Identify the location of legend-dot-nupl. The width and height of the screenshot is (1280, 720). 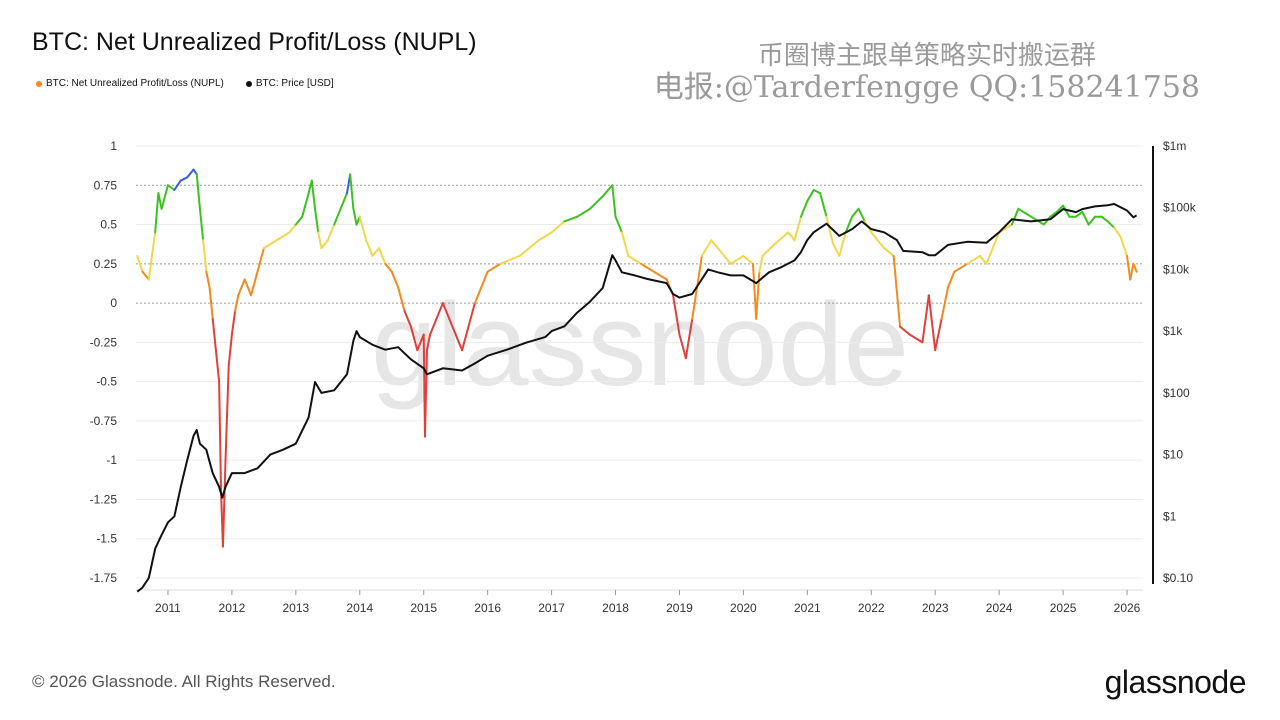
(39, 83).